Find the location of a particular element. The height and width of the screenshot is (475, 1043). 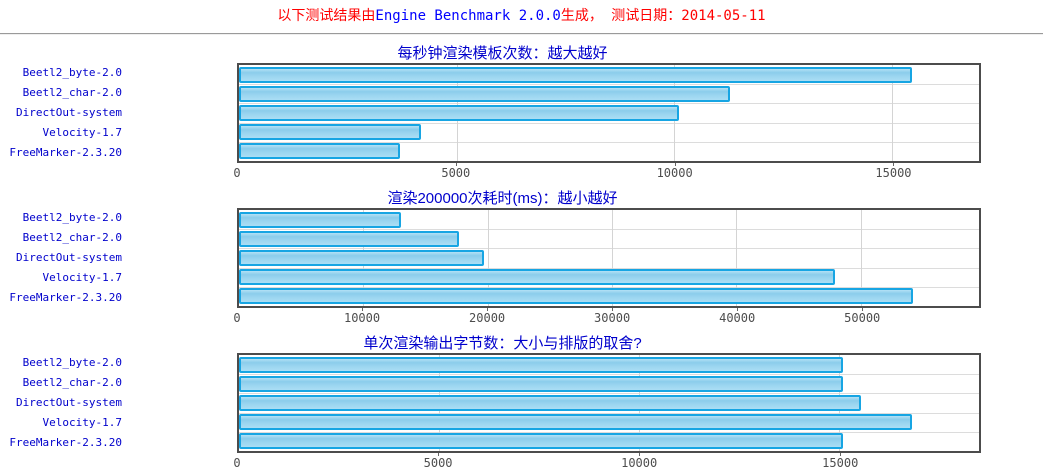

value-axis: 0 10000 20000 30000 40000 50000 is located at coordinates (607, 318).